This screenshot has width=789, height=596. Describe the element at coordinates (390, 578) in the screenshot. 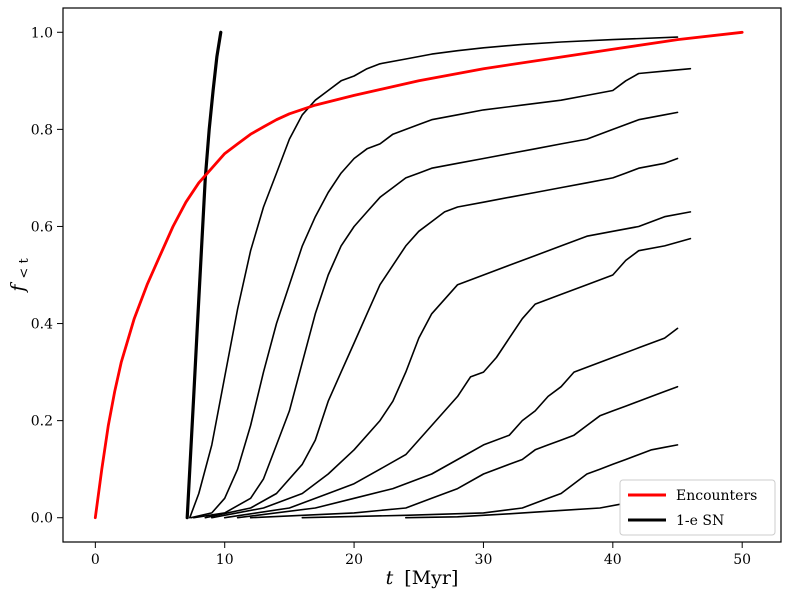

I see `x-axis-label-symbol: t` at that location.